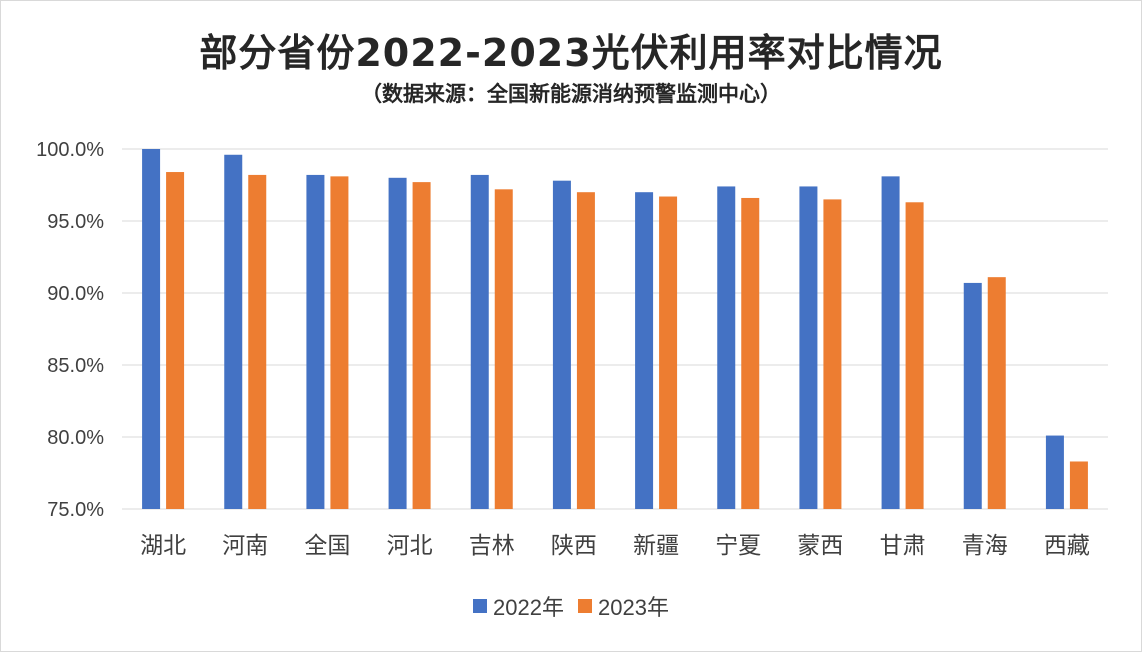 This screenshot has width=1142, height=652. I want to click on x-category-label: 陕西, so click(574, 546).